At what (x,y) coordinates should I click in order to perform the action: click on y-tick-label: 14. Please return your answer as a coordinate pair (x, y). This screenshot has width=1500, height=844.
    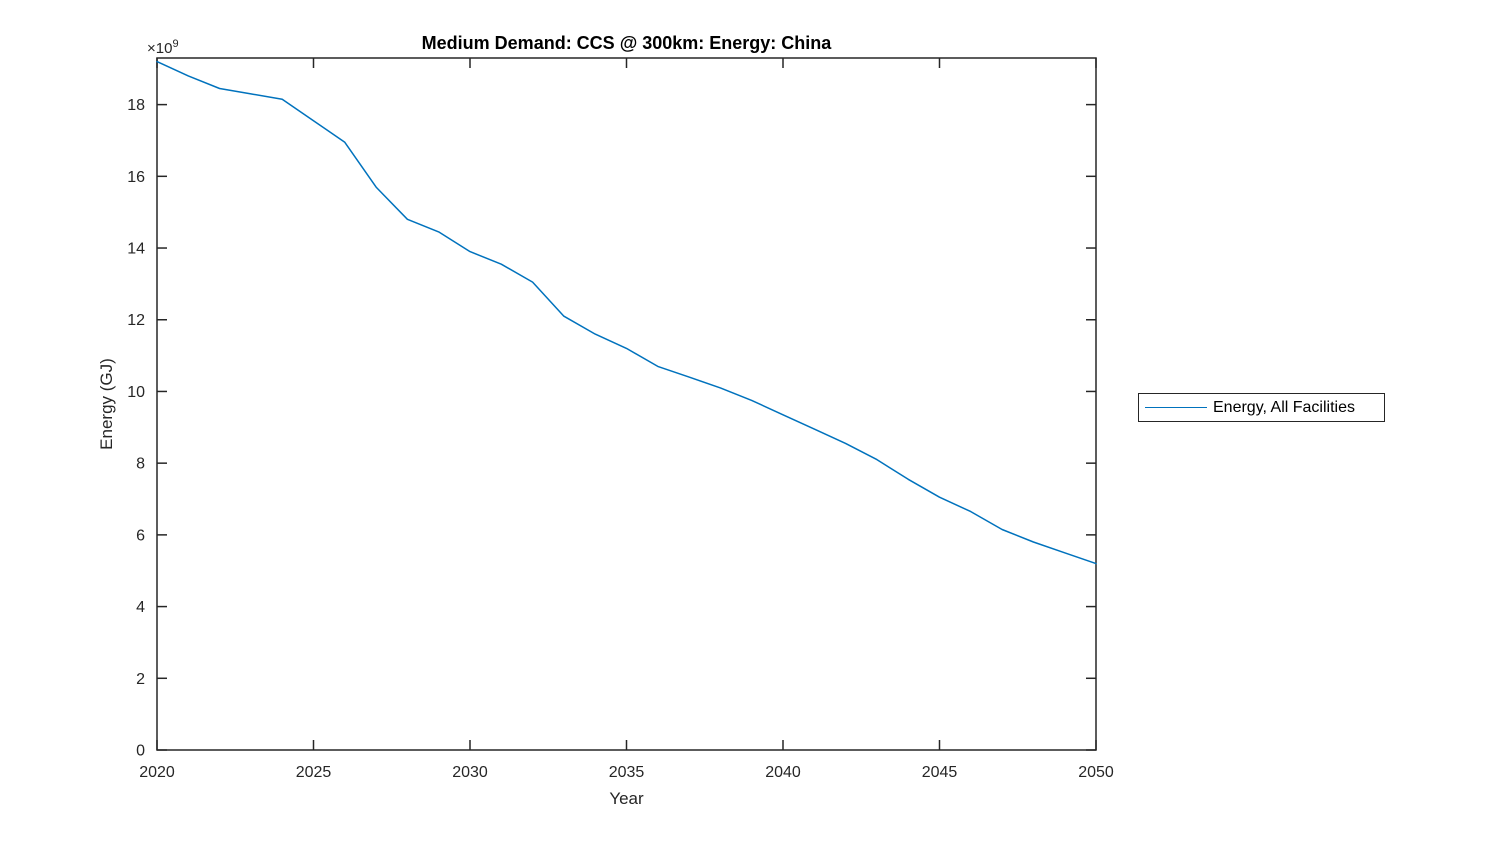
    Looking at the image, I should click on (136, 249).